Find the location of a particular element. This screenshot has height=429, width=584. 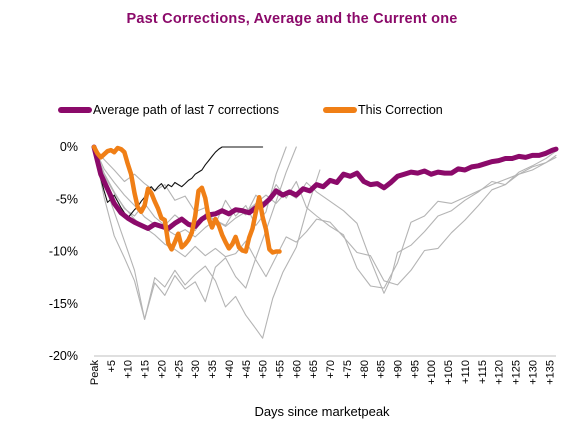

x-tick-label: +100 is located at coordinates (432, 372).